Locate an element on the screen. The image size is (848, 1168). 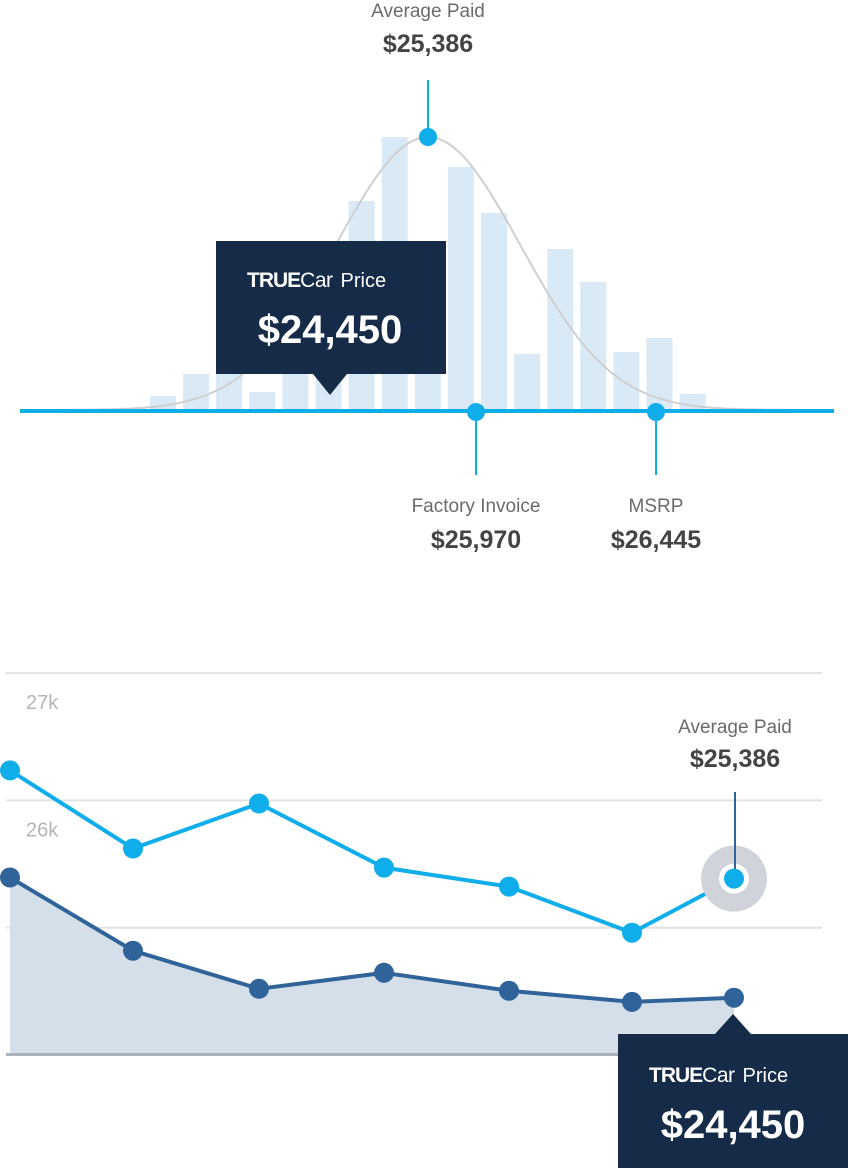
msrp-leader-line is located at coordinates (656, 443).